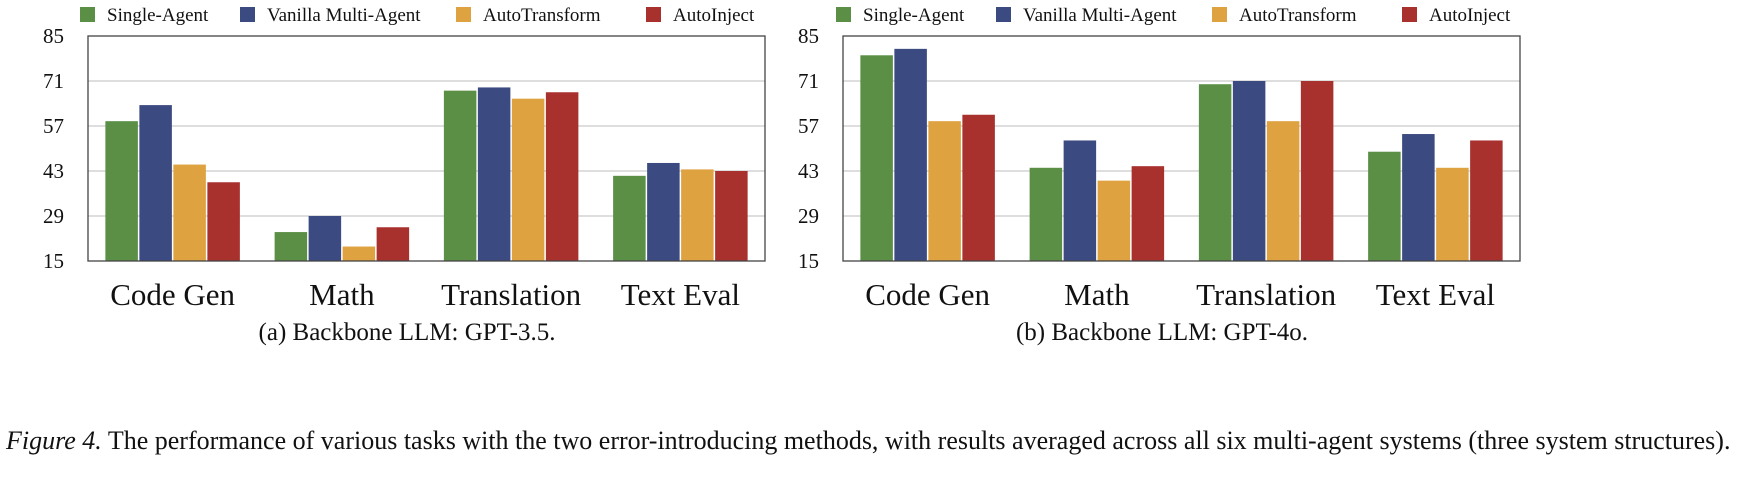  Describe the element at coordinates (54, 440) in the screenshot. I see `caption-label: Figure 4.` at that location.